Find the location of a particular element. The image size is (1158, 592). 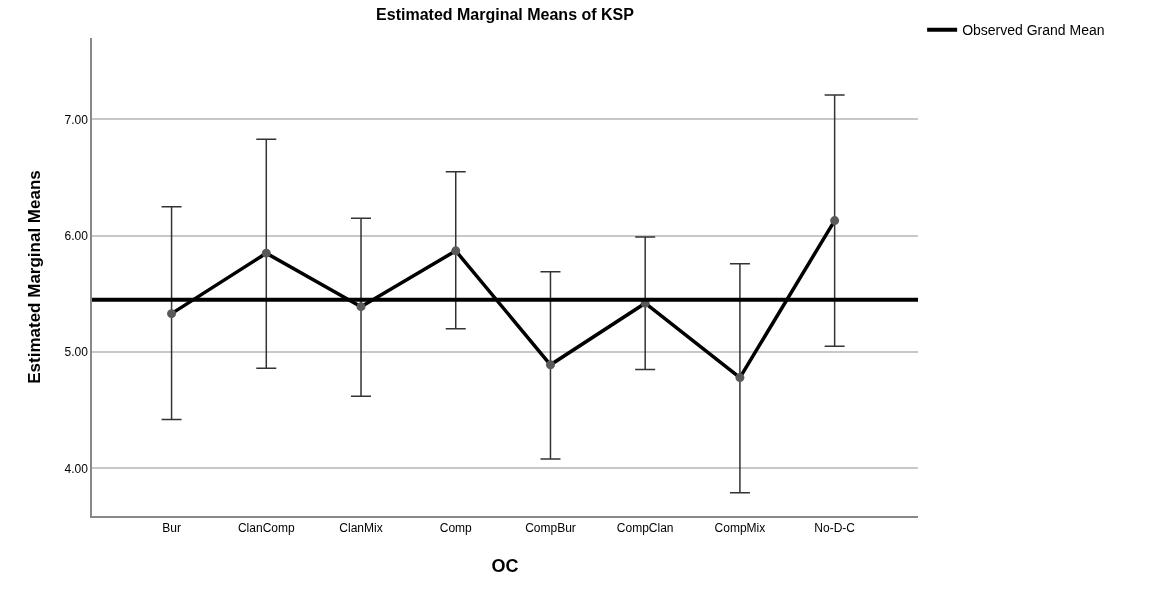

x-tick-label: CompBur is located at coordinates (550, 528).